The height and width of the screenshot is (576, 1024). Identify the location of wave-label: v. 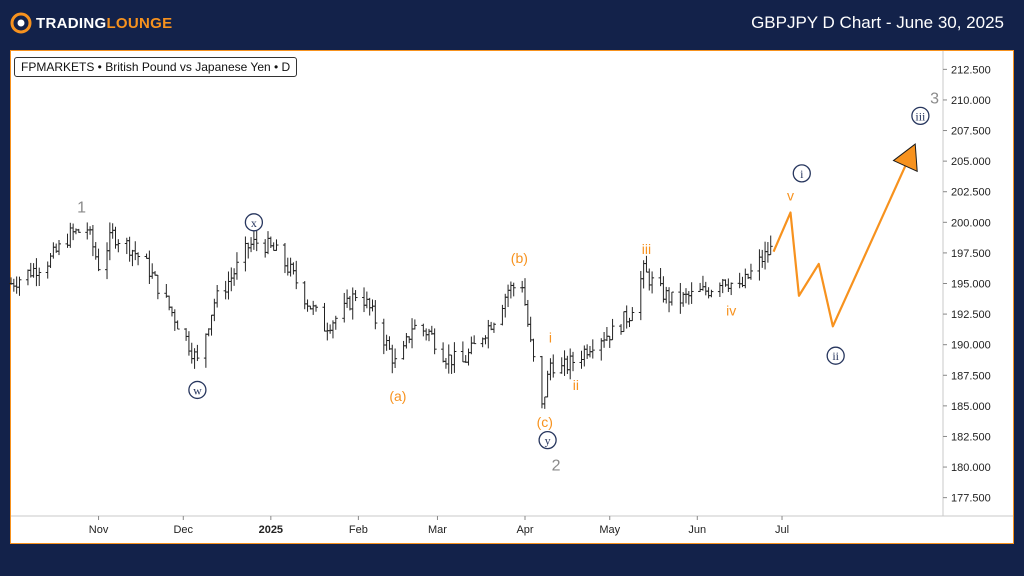
(790, 195).